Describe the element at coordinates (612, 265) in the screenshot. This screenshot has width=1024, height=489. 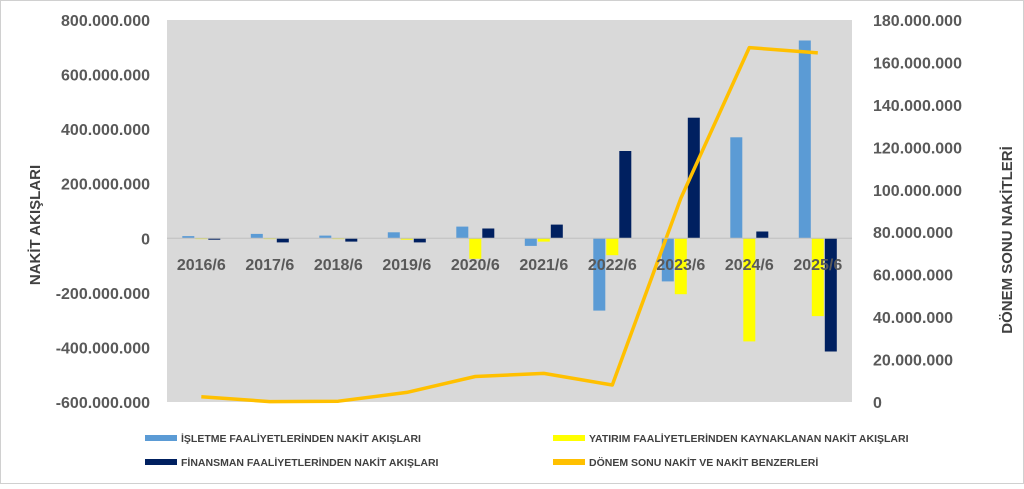
I see `category-label: 2022/6` at that location.